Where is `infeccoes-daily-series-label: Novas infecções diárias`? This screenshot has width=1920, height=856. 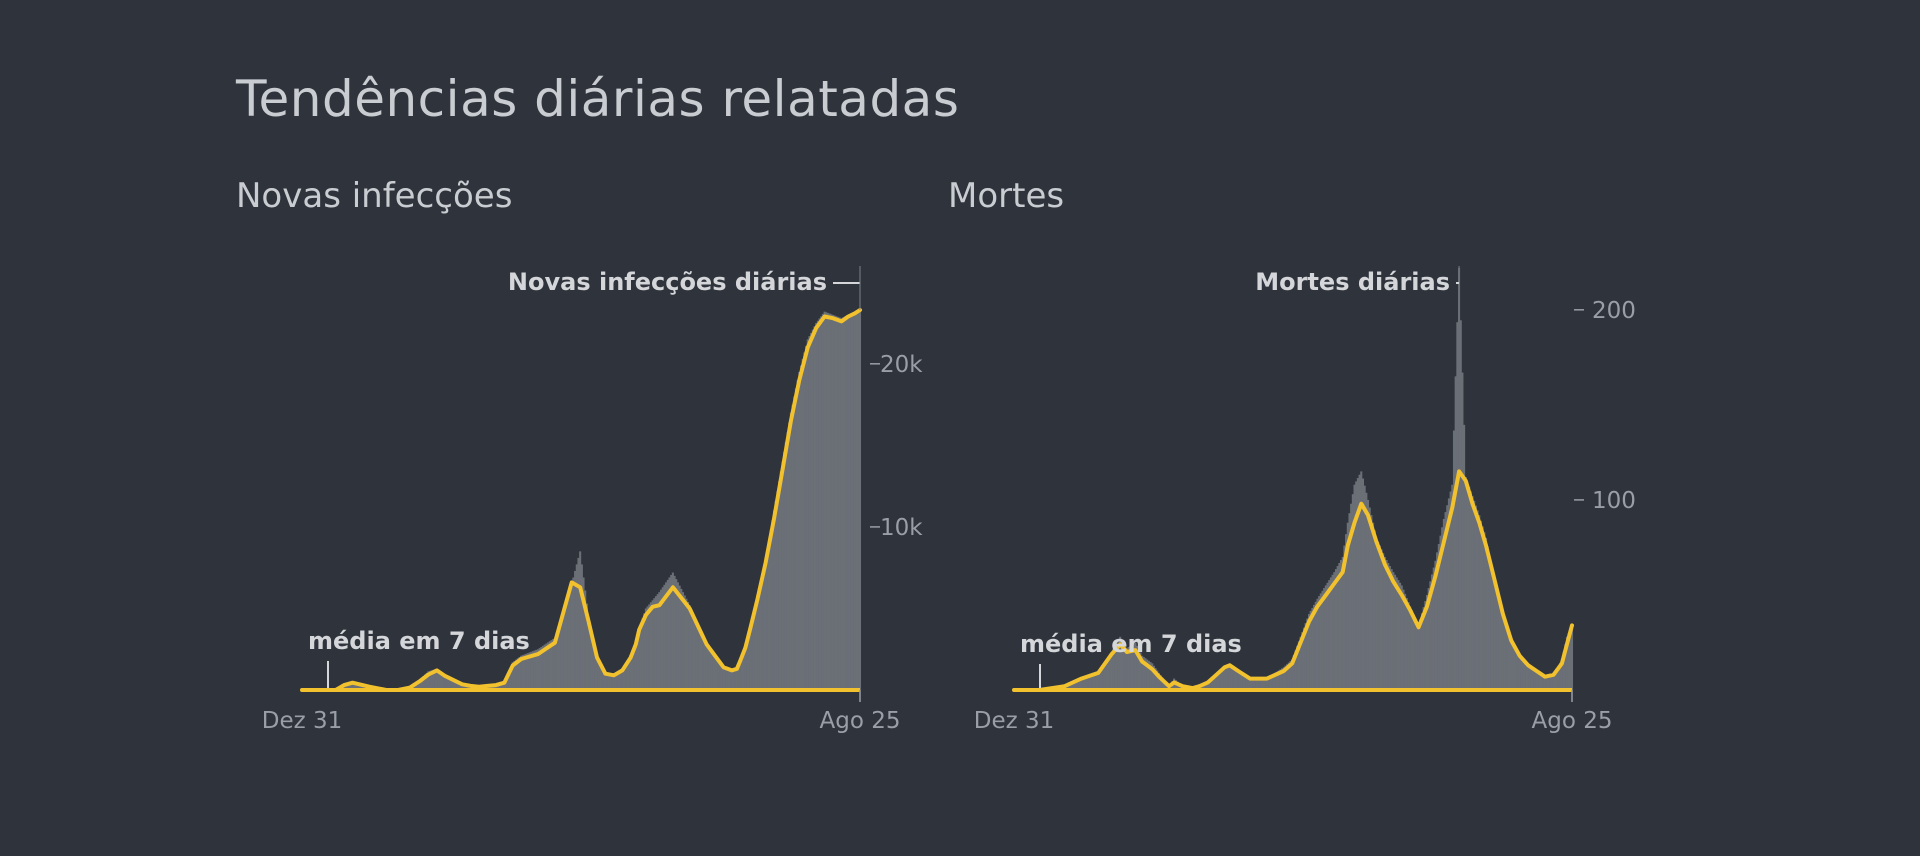
infeccoes-daily-series-label: Novas infecções diárias is located at coordinates (667, 282).